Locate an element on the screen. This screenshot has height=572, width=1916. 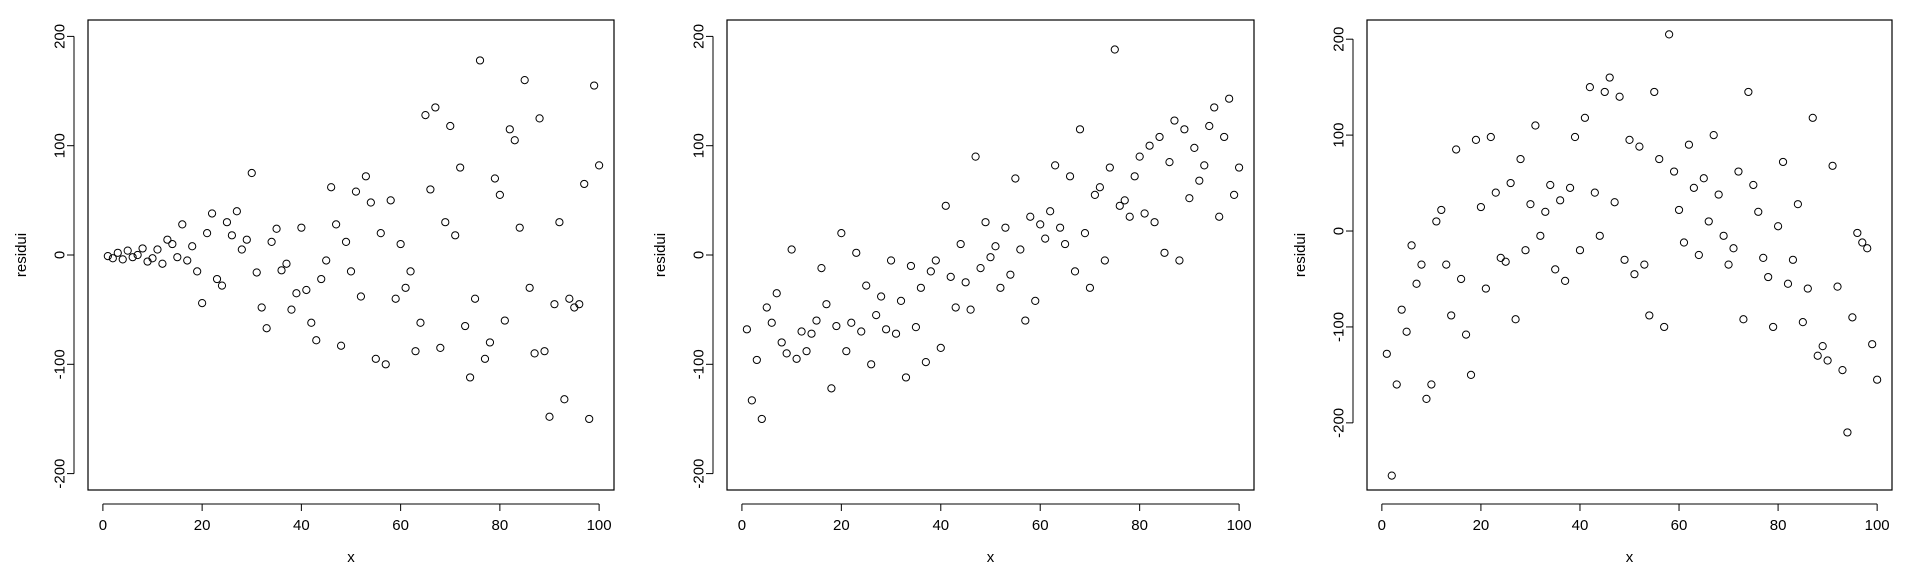
y-tick-label: 100 is located at coordinates (1339, 135).